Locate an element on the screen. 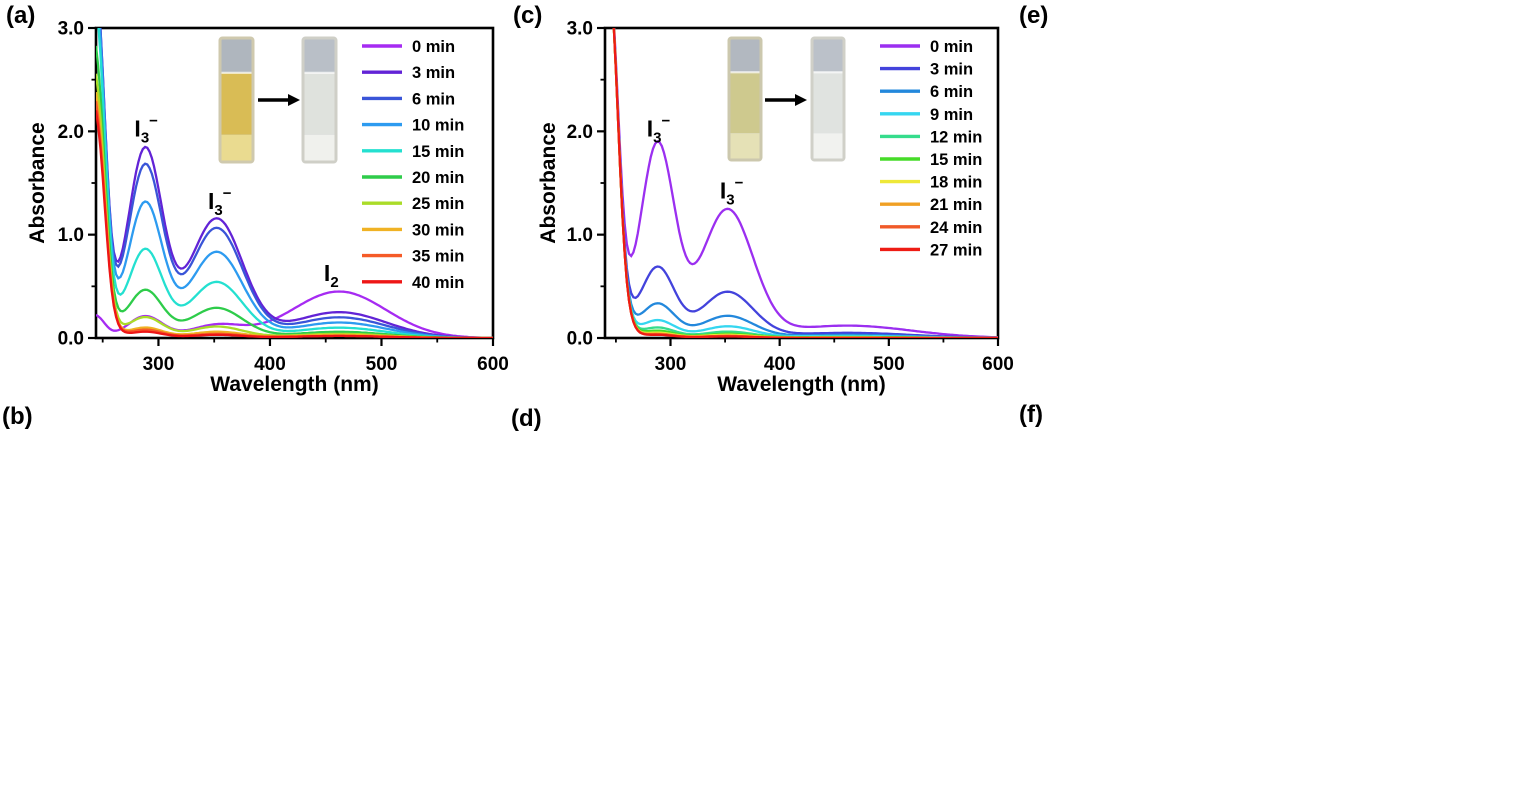  a-spectra is located at coordinates (294, 183).